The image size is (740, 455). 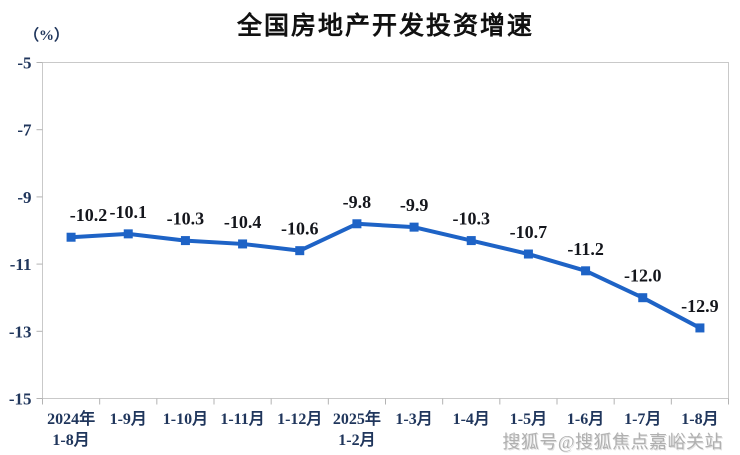 What do you see at coordinates (585, 419) in the screenshot?
I see `x-axis-category-label: 1-6月` at bounding box center [585, 419].